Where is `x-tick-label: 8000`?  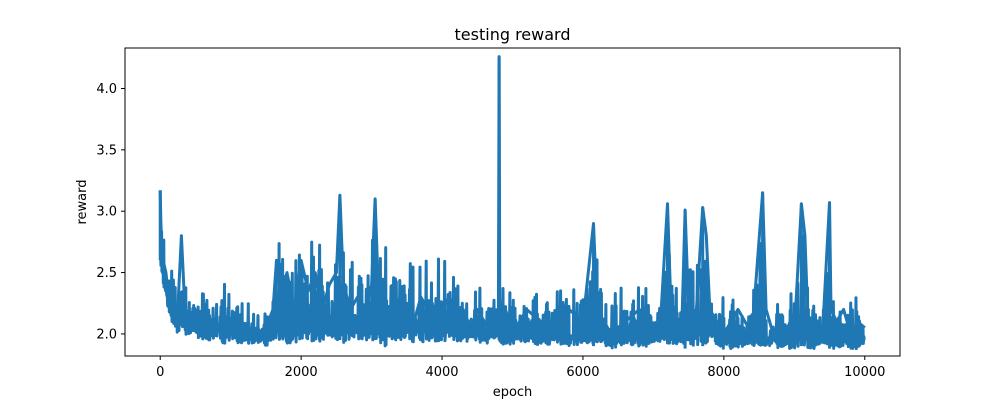 x-tick-label: 8000 is located at coordinates (723, 372).